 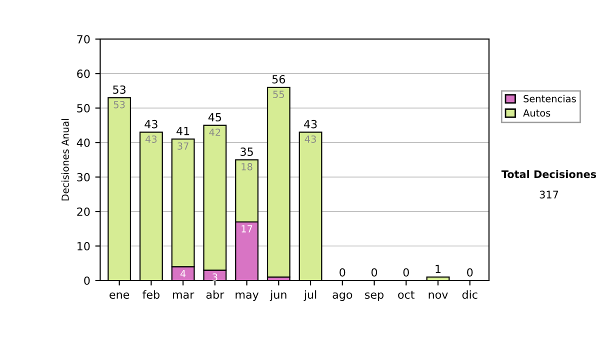 What do you see at coordinates (279, 79) in the screenshot?
I see `total-label: 56` at bounding box center [279, 79].